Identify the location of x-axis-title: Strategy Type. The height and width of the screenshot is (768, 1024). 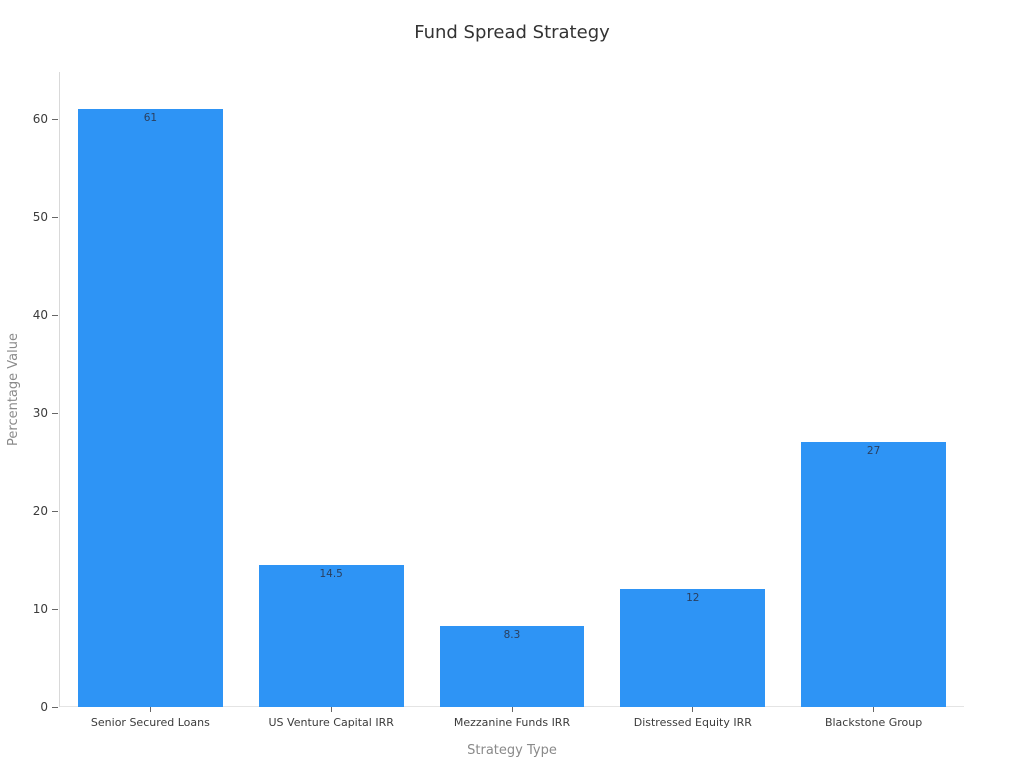
(512, 750).